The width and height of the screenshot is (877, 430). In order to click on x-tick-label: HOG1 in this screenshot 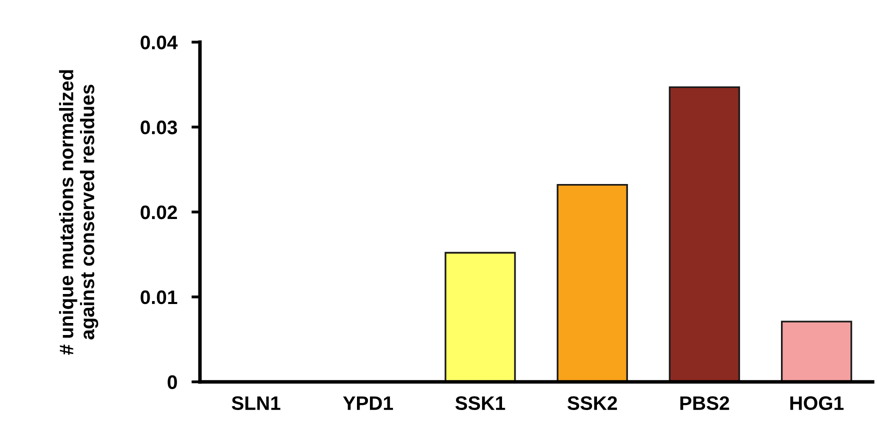, I will do `click(817, 403)`.